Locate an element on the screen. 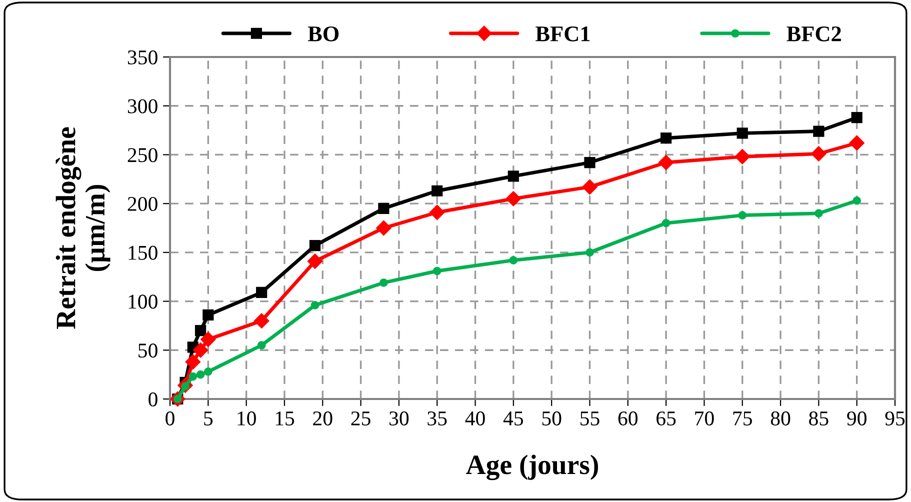 The width and height of the screenshot is (911, 502). x-tick-label: 45 is located at coordinates (513, 419).